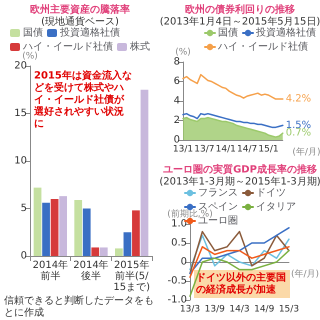 The image size is (320, 320). Describe the element at coordinates (240, 170) in the screenshot. I see `chart-title: ユーロ圏の実質GDP成長率の推移` at that location.